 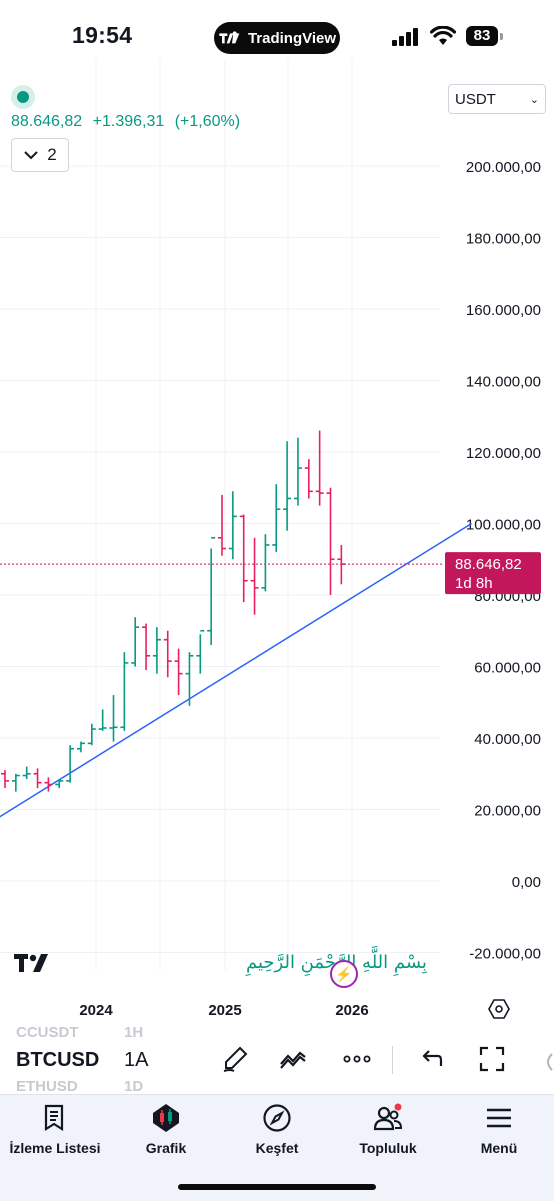 I want to click on nav-label: Menü, so click(x=499, y=1148).